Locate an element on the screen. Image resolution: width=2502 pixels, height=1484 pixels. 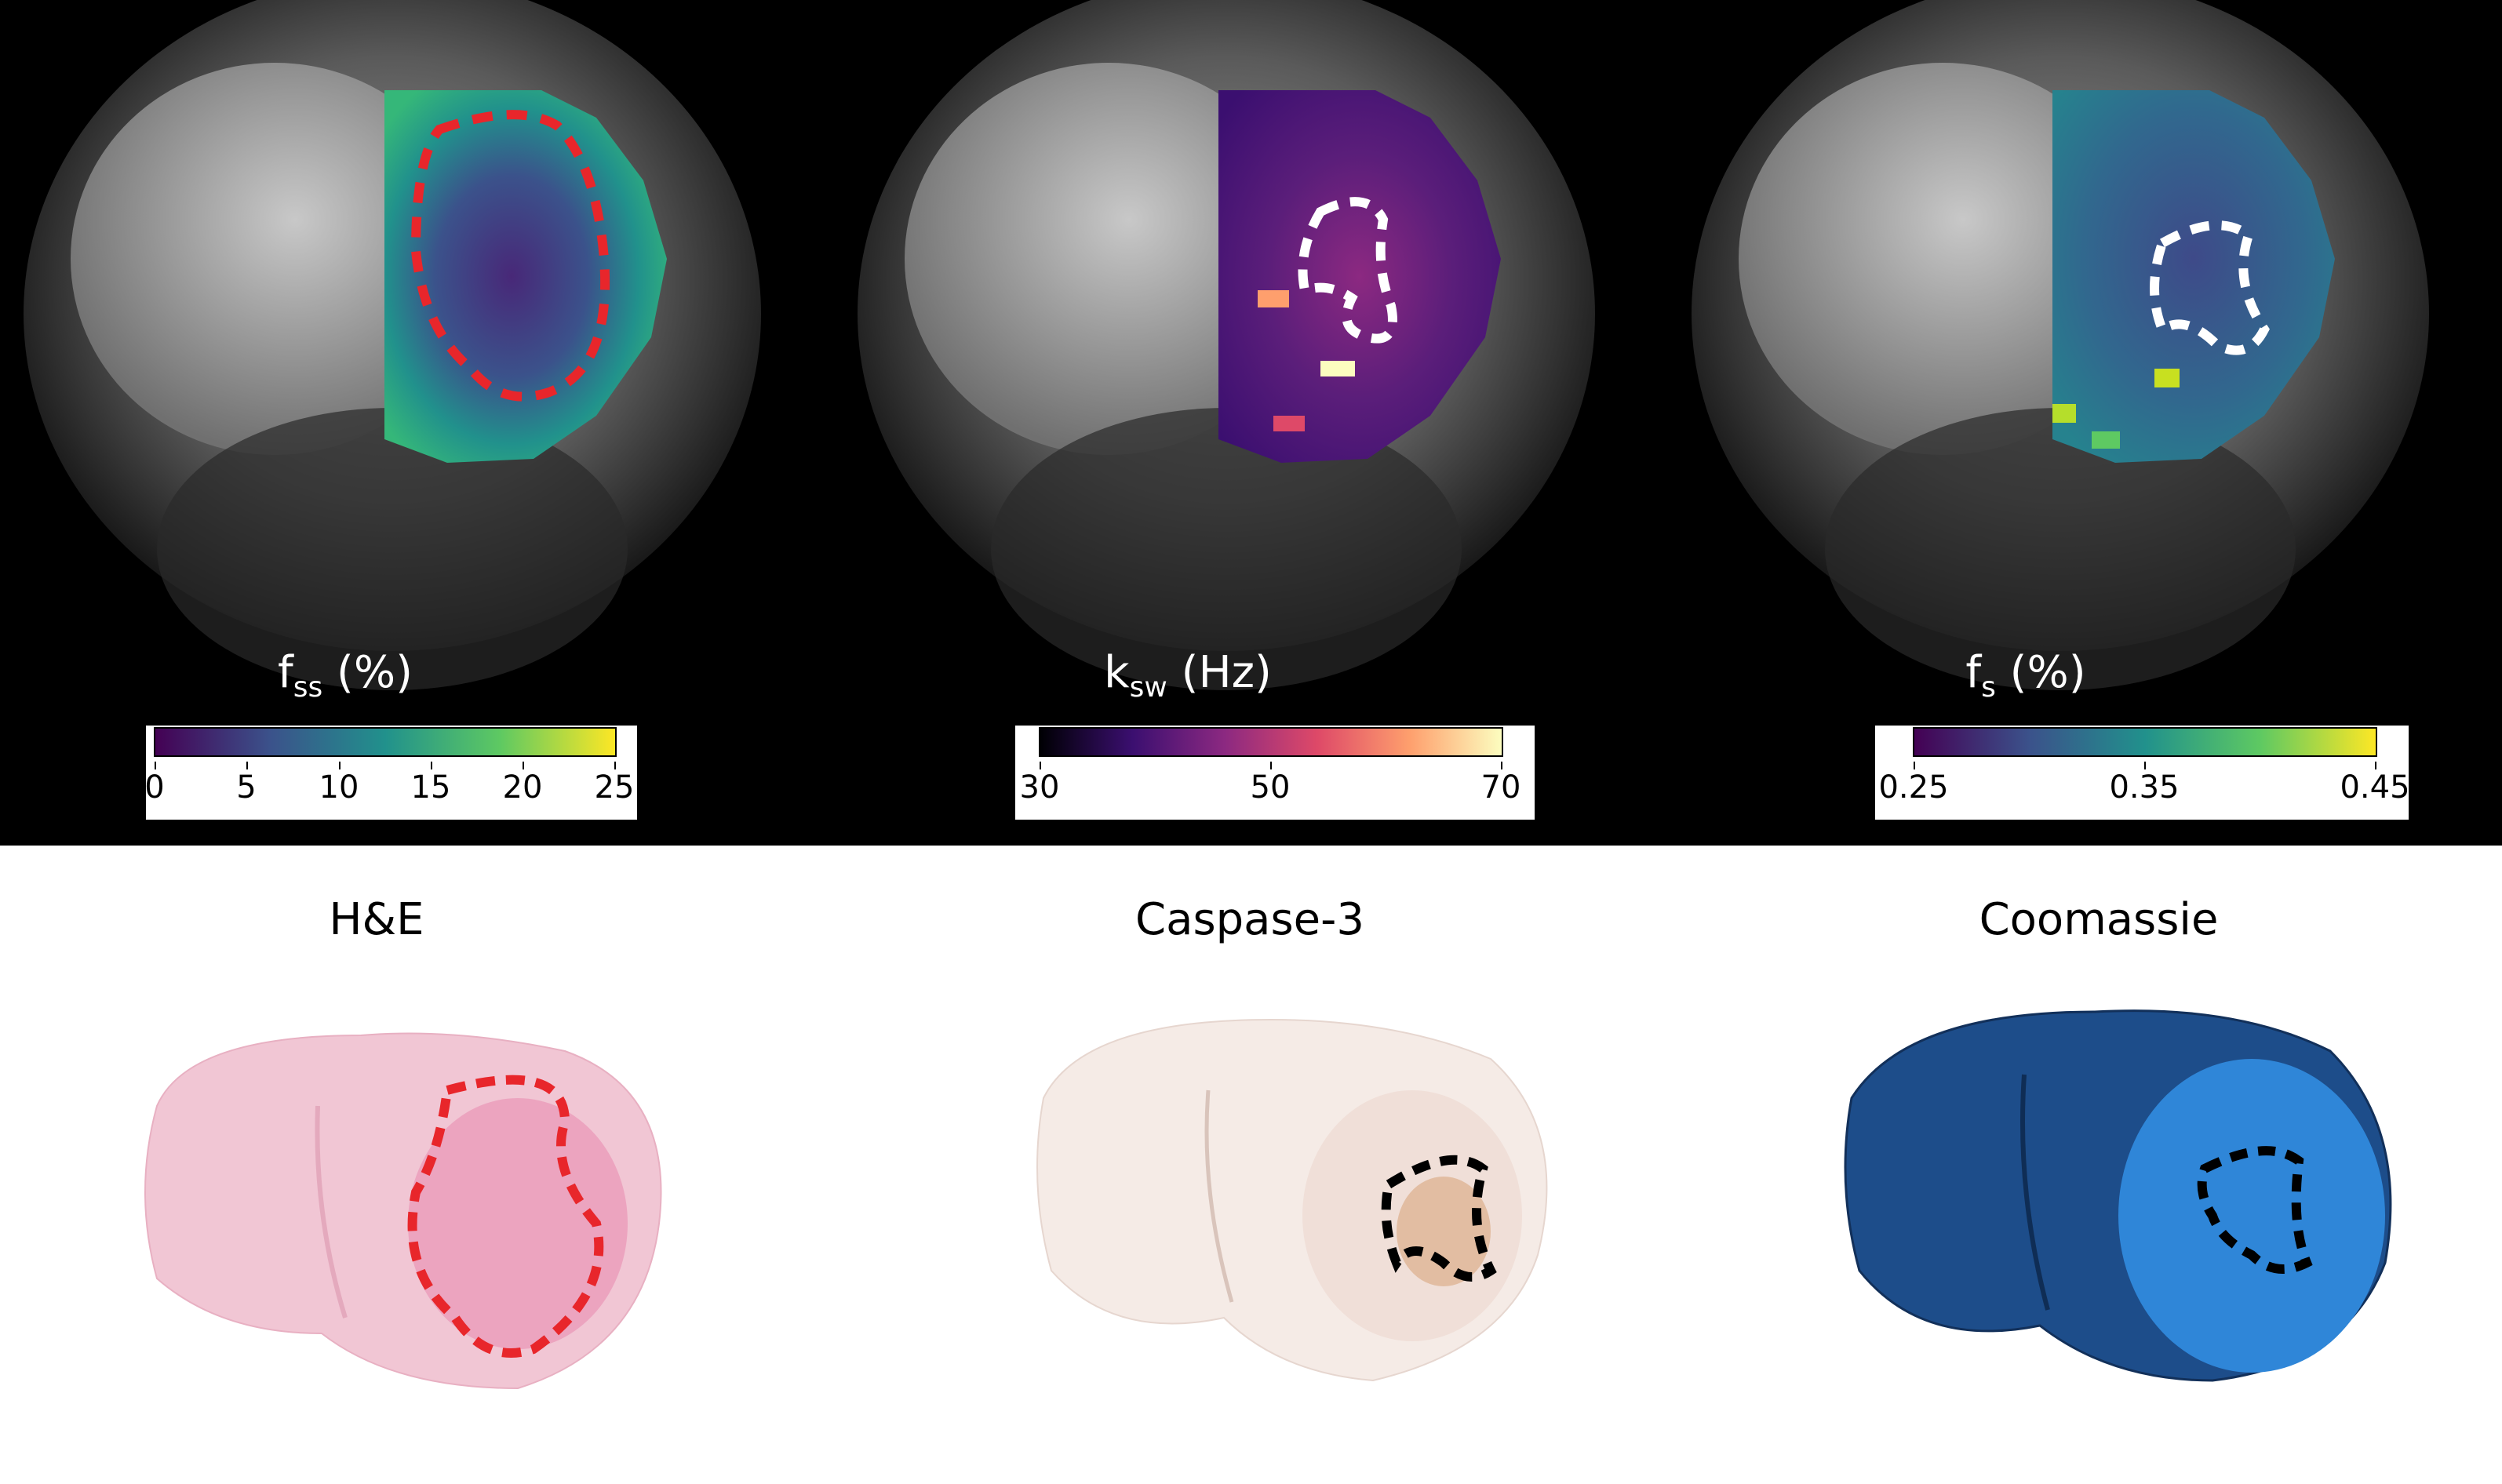
colorbar-tick: 0.35 is located at coordinates (2144, 787).